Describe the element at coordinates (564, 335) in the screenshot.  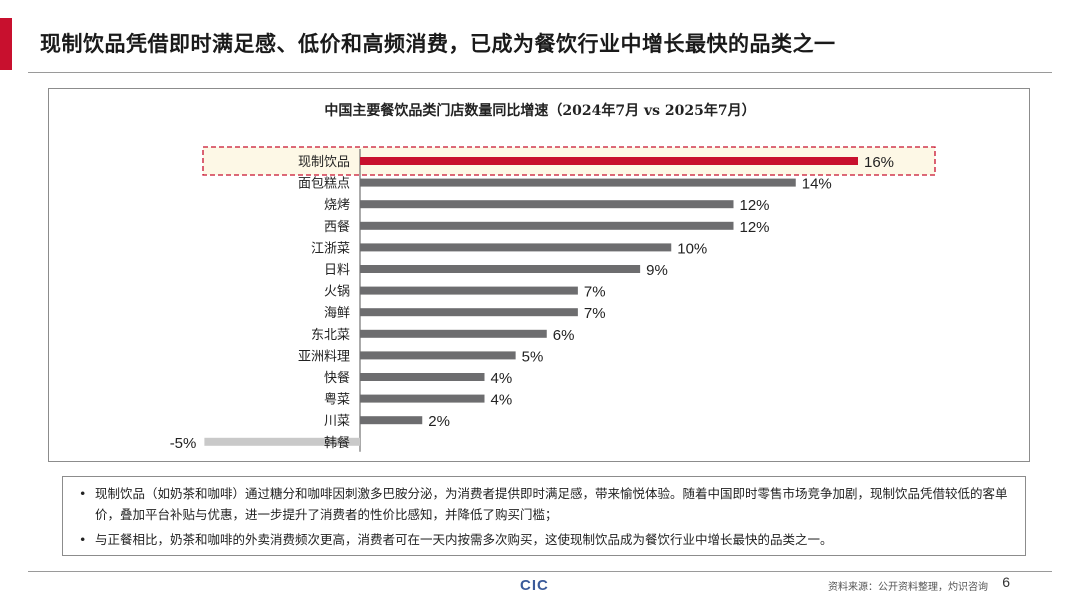
I see `value-label: 6%` at that location.